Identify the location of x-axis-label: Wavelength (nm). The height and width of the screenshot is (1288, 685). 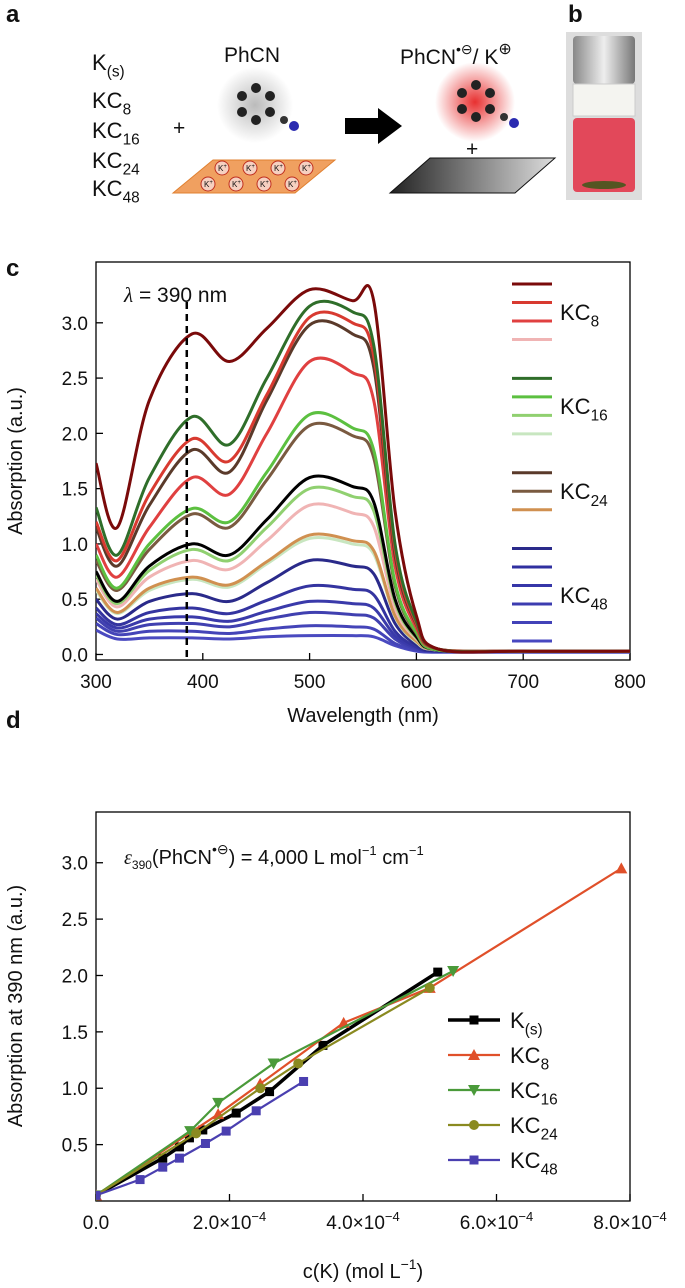
(363, 716).